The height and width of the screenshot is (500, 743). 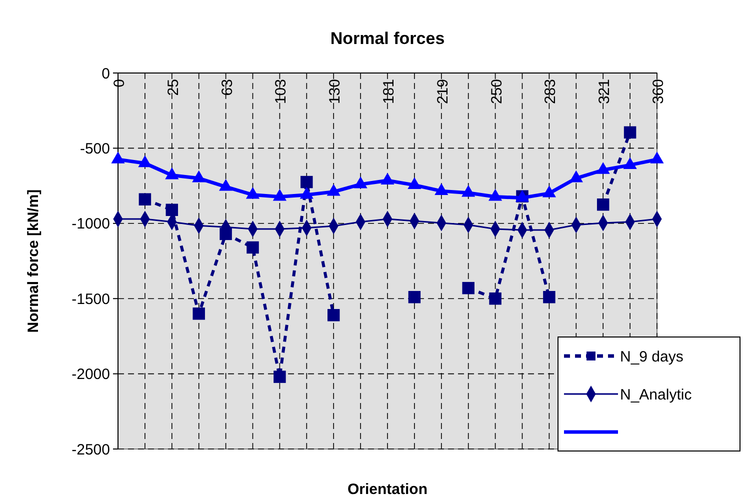 What do you see at coordinates (656, 395) in the screenshot?
I see `legend-label: N_Analytic` at bounding box center [656, 395].